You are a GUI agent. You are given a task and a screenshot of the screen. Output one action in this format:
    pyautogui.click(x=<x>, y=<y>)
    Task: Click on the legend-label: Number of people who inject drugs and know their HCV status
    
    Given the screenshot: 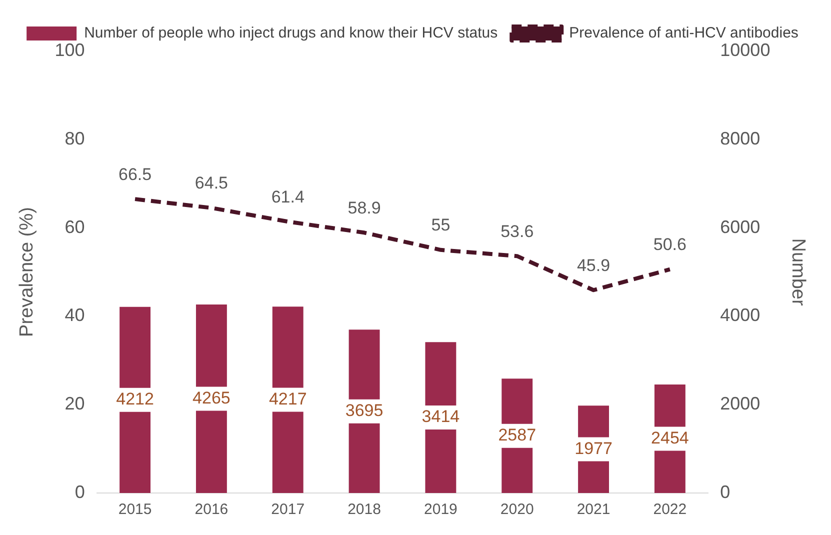 What is the action you would take?
    pyautogui.click(x=291, y=33)
    